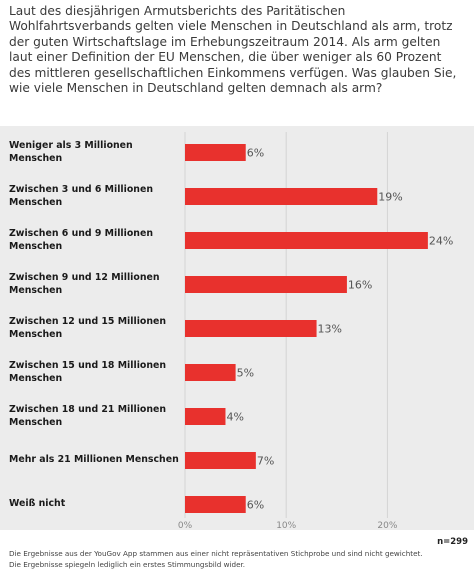 The height and width of the screenshot is (573, 474). I want to click on category-label: Zwischen 18 und 21 Millionen Menschen, so click(88, 416).